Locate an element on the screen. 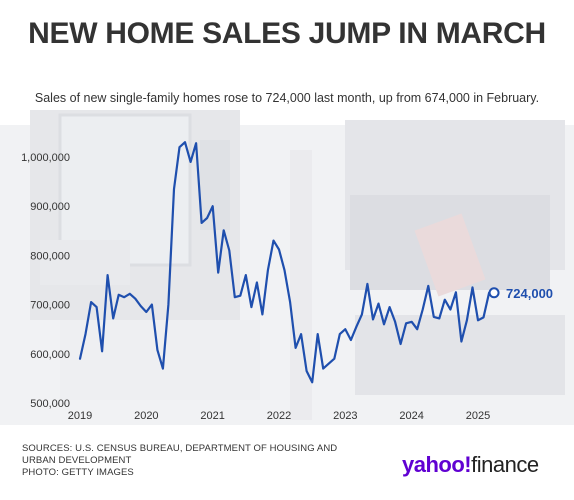  yahoo-finance-logo: yahoo!finance is located at coordinates (470, 465).